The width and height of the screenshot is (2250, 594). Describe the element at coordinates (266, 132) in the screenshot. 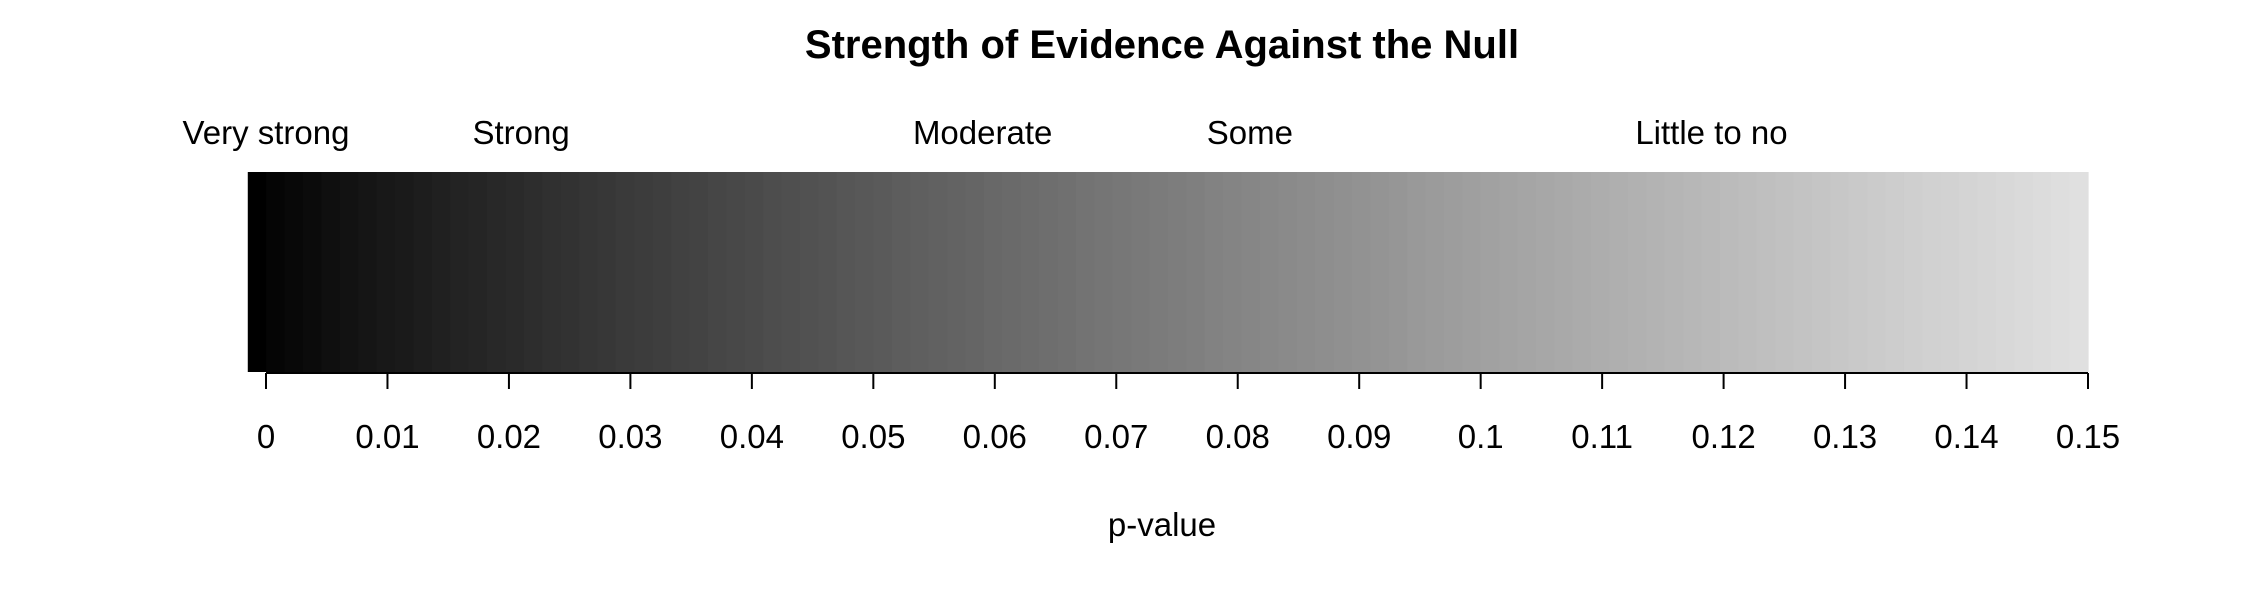

I see `evidence-band-label: Very strong` at that location.